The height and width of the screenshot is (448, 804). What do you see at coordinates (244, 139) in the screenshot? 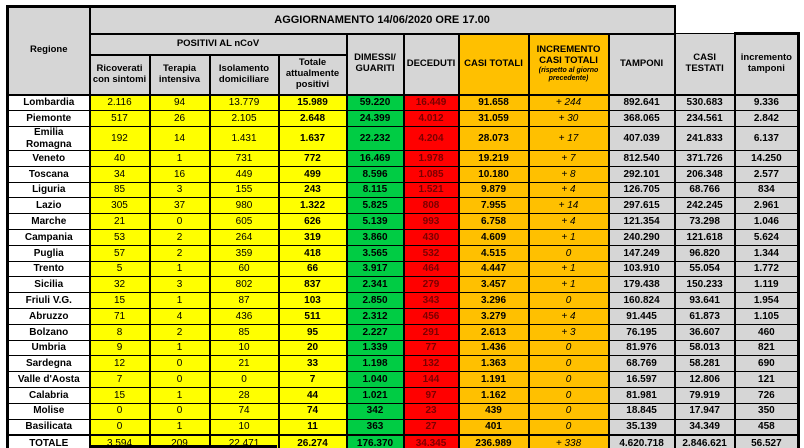
I see `cell-isolamento: 1.431` at bounding box center [244, 139].